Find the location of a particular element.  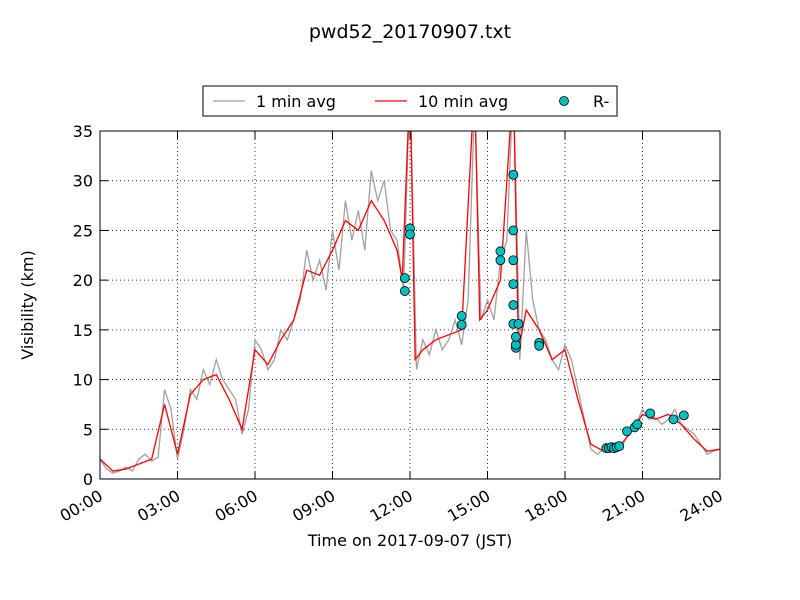

legend-marker is located at coordinates (564, 101).